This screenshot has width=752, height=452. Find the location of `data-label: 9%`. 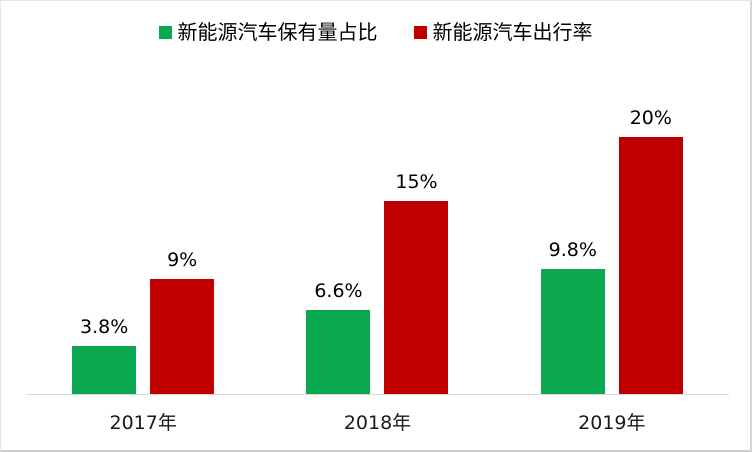

data-label: 9% is located at coordinates (182, 260).